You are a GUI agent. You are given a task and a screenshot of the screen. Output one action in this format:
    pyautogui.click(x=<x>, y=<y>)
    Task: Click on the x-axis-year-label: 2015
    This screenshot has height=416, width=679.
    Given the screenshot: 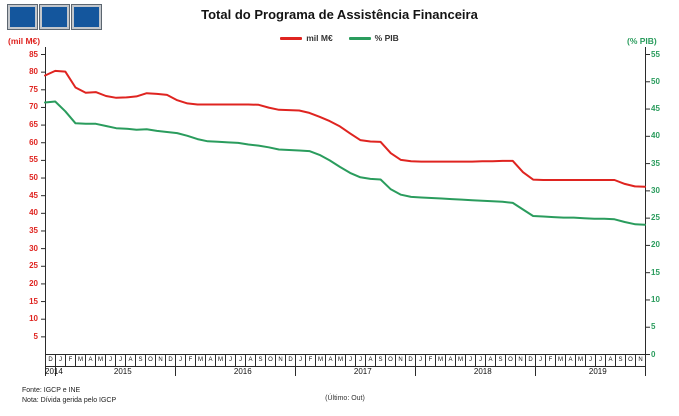 What is the action you would take?
    pyautogui.click(x=122, y=371)
    